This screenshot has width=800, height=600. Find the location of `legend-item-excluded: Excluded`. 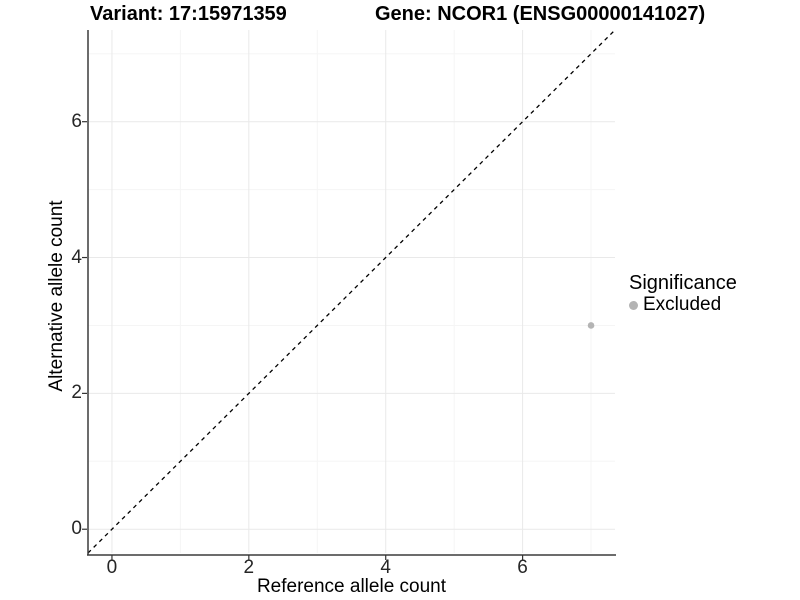

legend-item-excluded: Excluded is located at coordinates (683, 305).